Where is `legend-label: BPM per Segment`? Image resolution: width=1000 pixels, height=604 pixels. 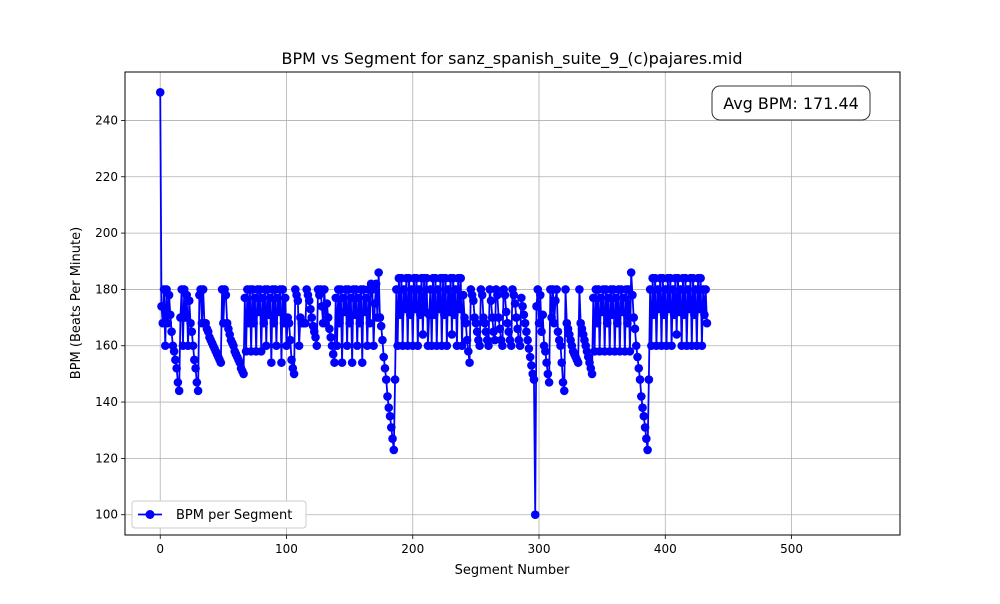 legend-label: BPM per Segment is located at coordinates (234, 515).